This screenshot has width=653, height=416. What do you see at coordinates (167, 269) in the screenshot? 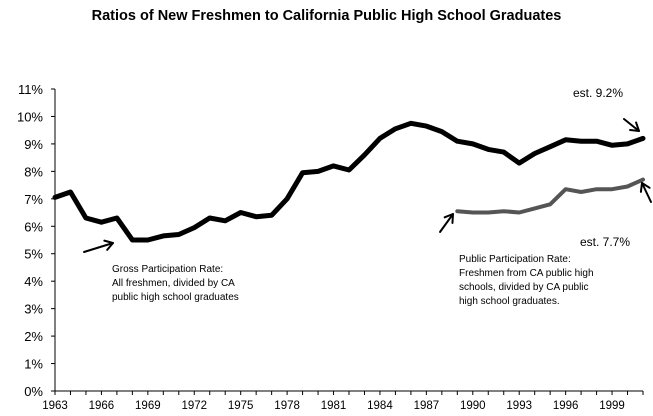
I see `gross-rate-annotation: Gross Participation Rate:` at bounding box center [167, 269].